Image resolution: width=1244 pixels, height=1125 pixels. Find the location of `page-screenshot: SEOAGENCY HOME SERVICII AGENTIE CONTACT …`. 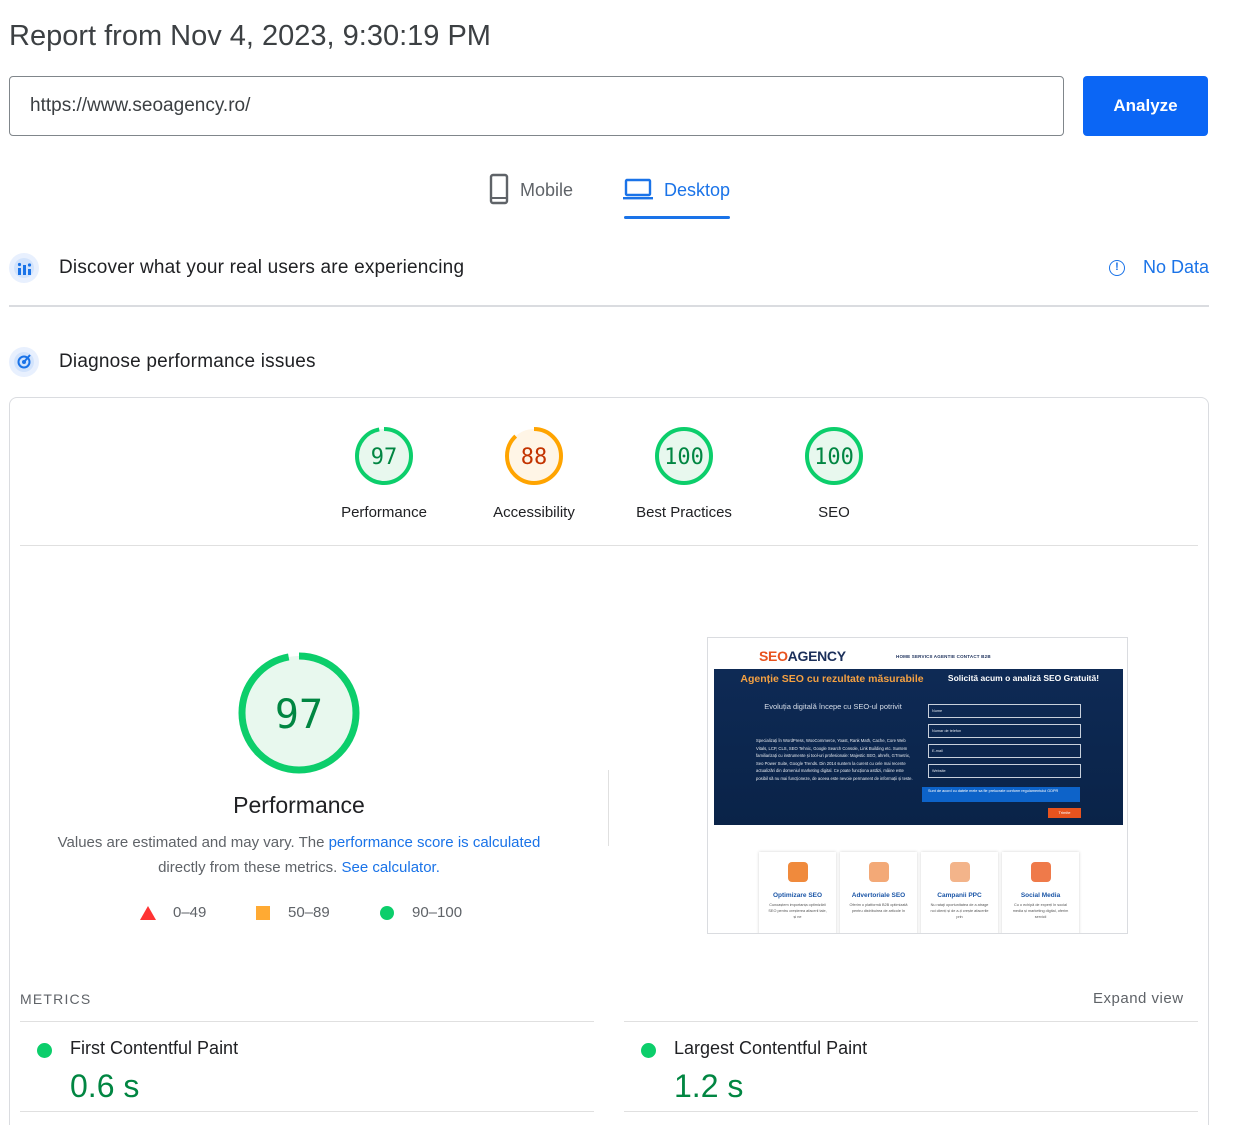

page-screenshot: SEOAGENCY HOME SERVICII AGENTIE CONTACT … is located at coordinates (917, 785).